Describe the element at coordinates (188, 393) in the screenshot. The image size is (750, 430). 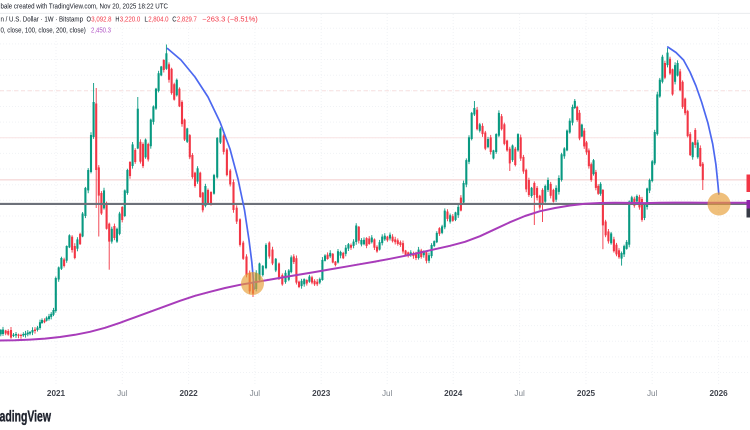
I see `svg-text: 2022` at that location.